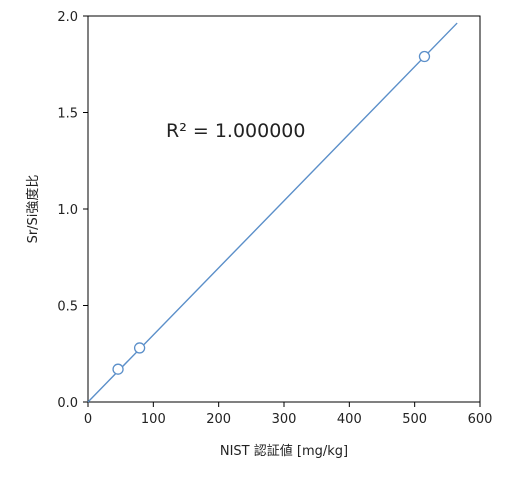 The image size is (509, 477). What do you see at coordinates (33, 209) in the screenshot?
I see `y-axis-title: Sr/Si強度比` at bounding box center [33, 209].